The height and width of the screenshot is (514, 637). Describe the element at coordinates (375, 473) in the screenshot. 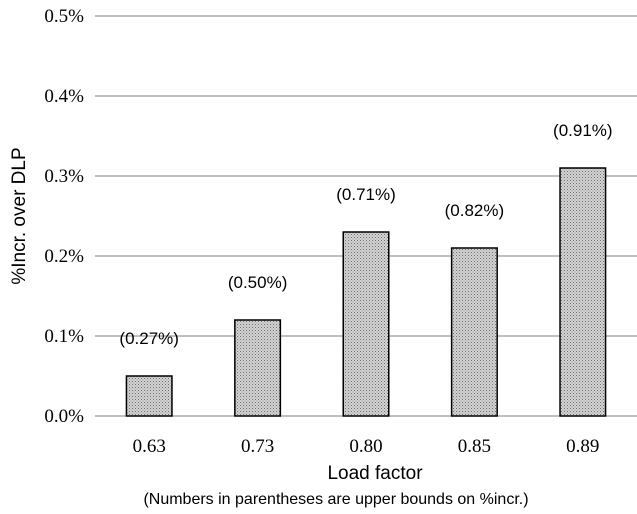

I see `x-axis-title: Load factor` at that location.